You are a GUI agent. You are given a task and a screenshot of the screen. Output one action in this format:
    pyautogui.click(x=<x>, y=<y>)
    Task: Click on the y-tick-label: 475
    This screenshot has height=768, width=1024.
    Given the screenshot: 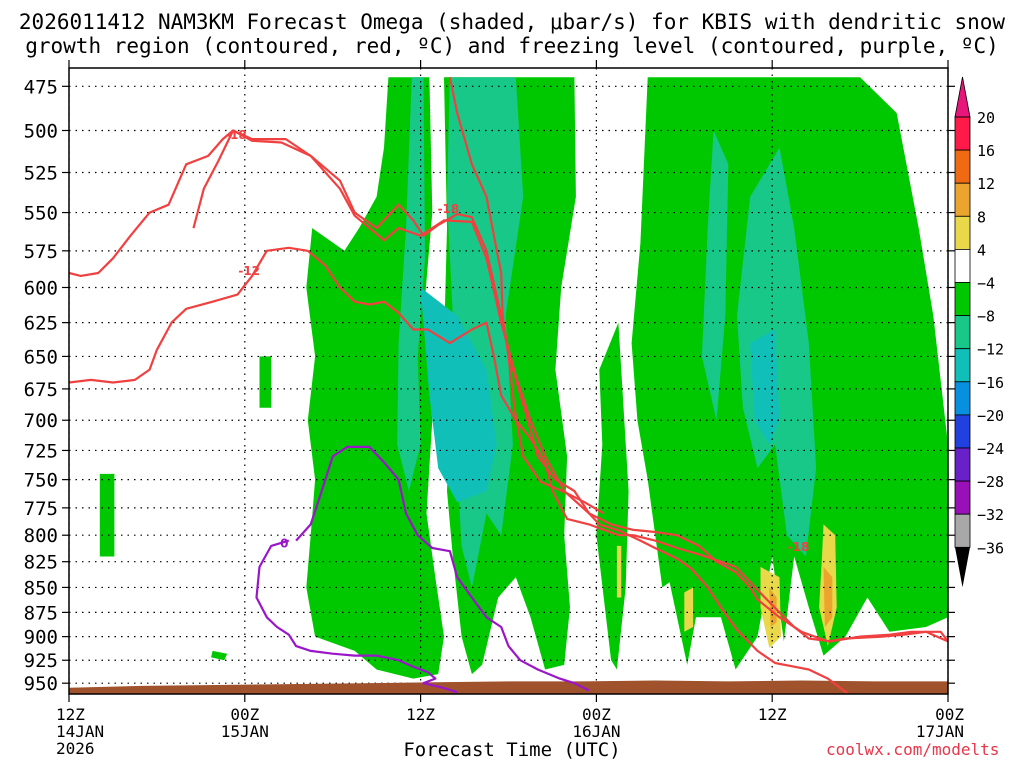 What is the action you would take?
    pyautogui.click(x=41, y=87)
    